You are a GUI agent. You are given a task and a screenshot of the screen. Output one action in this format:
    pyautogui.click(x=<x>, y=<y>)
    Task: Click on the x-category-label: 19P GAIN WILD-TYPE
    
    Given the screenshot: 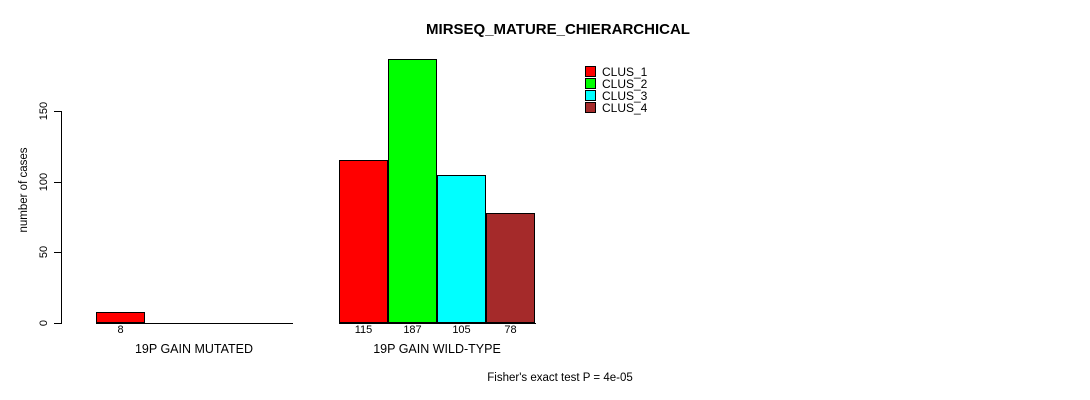 What is the action you would take?
    pyautogui.click(x=437, y=349)
    